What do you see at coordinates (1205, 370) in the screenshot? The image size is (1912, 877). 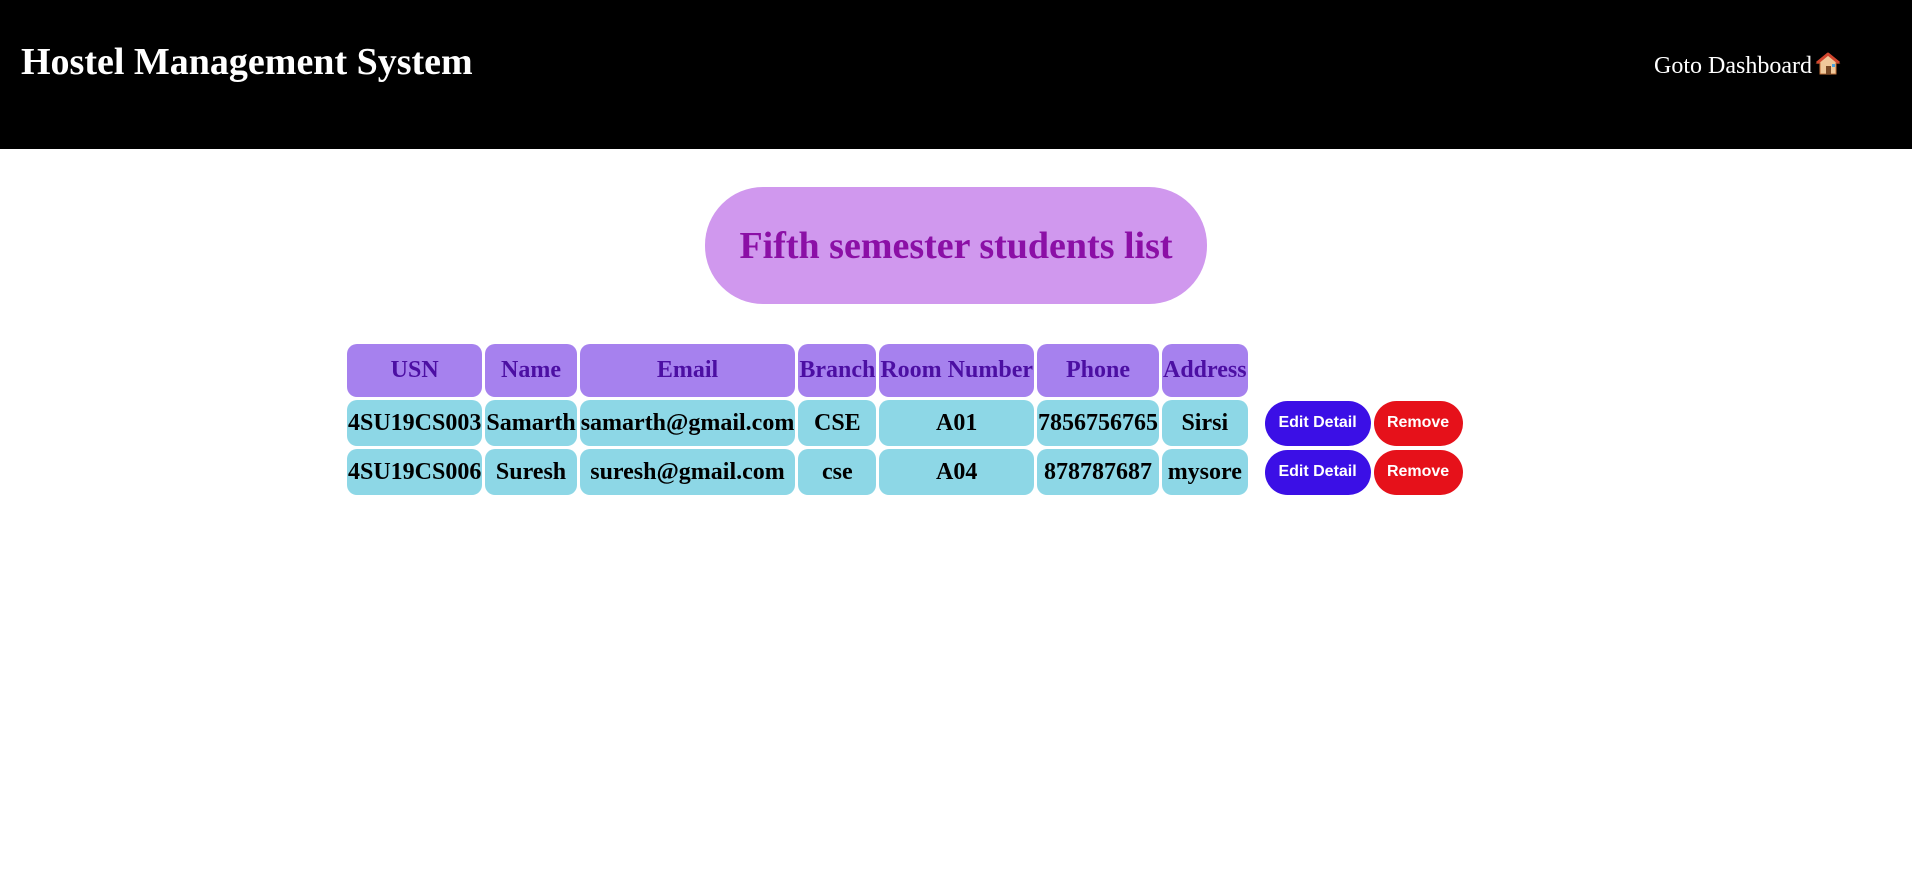 I see `column-header-address: Address` at bounding box center [1205, 370].